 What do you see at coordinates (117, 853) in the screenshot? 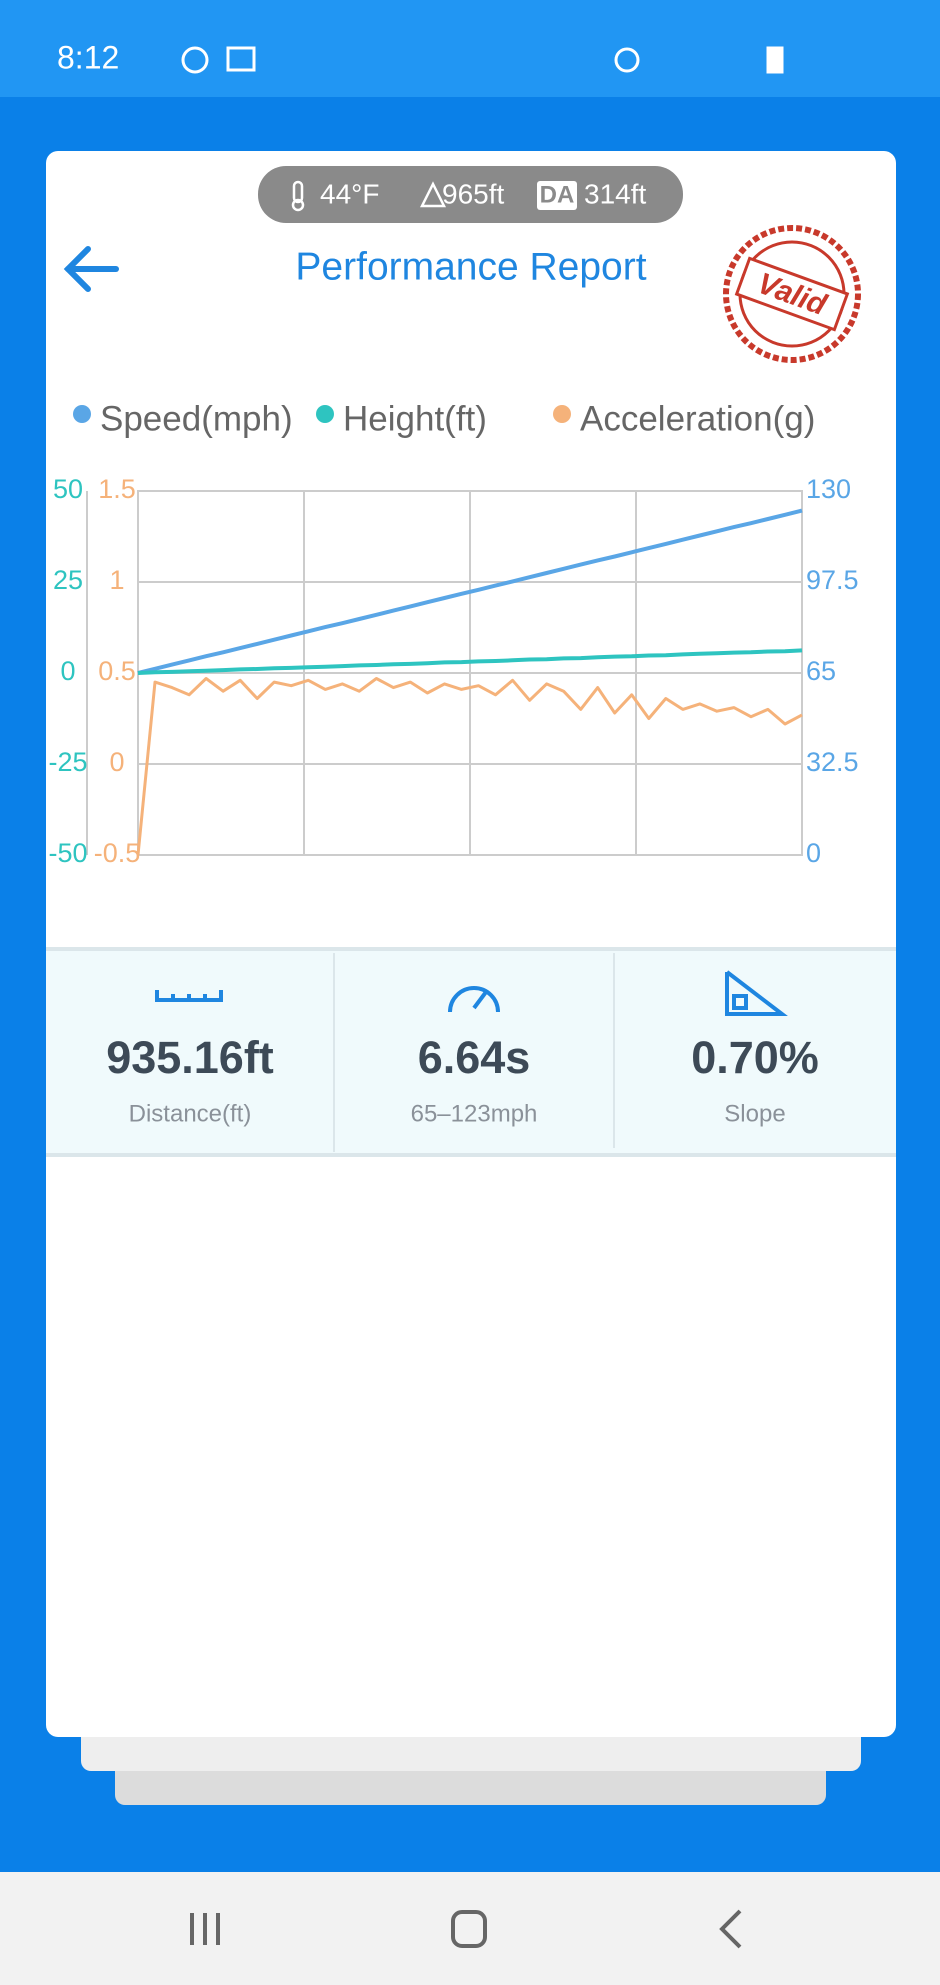
I see `y-tick-label: -0.5` at bounding box center [117, 853].